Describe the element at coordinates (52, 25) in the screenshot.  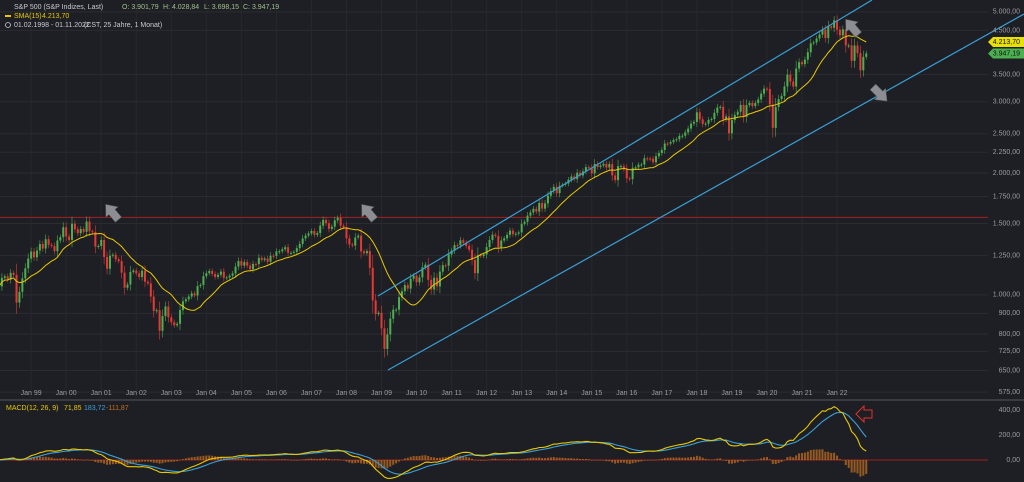
I see `legend-range: 01.02.1998 - 01.11.2022` at that location.